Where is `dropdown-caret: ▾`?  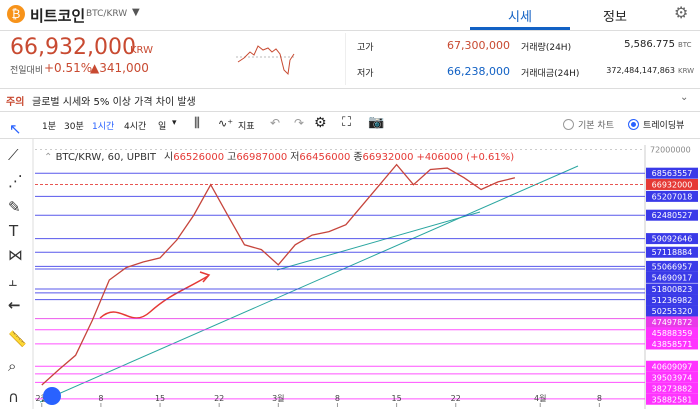
dropdown-caret: ▾ is located at coordinates (174, 123).